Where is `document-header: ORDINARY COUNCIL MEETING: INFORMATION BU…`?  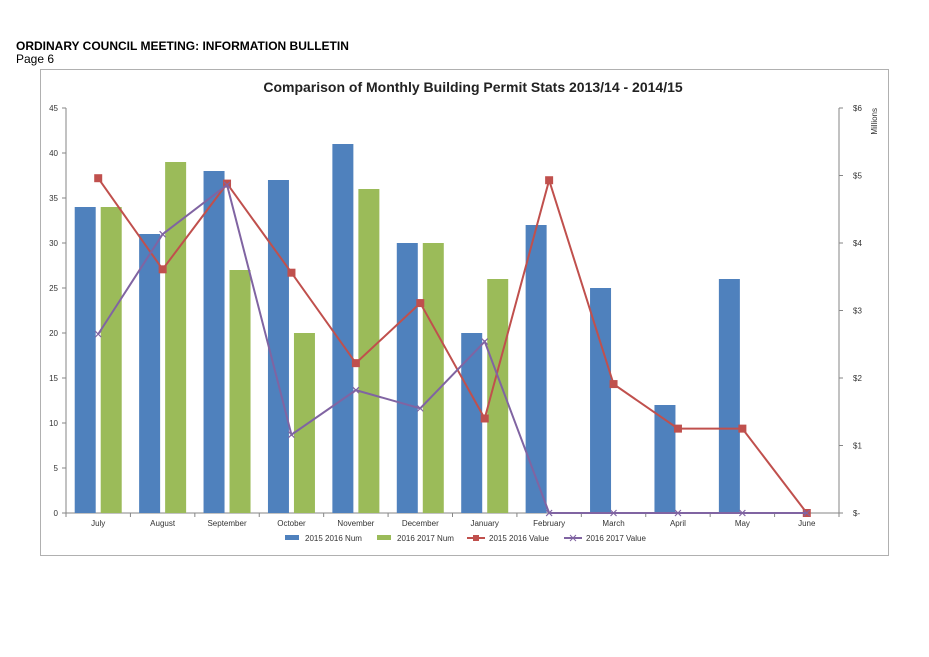
document-header: ORDINARY COUNCIL MEETING: INFORMATION BU… is located at coordinates (182, 53).